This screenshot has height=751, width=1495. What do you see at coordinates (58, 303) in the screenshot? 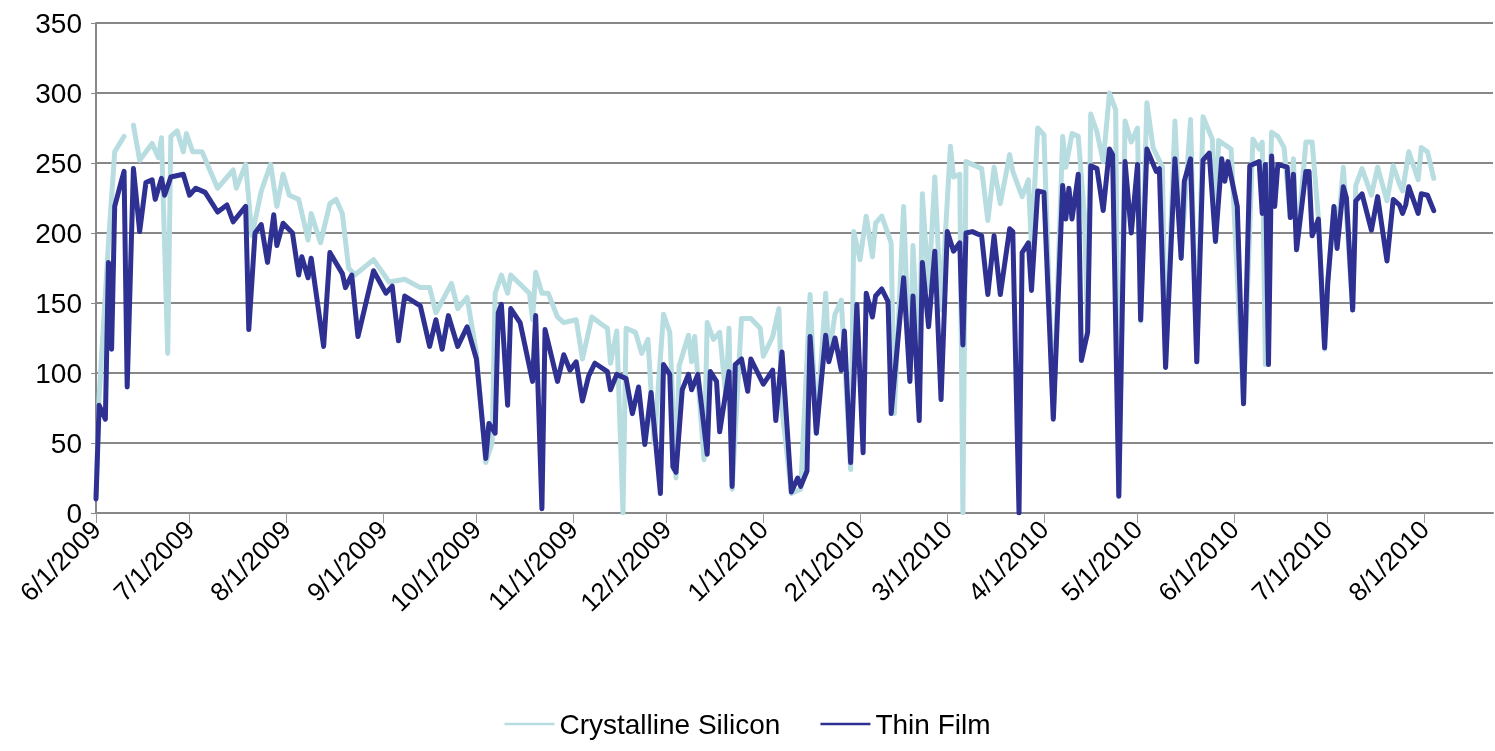
I see `y-tick-label: 150` at bounding box center [58, 303].